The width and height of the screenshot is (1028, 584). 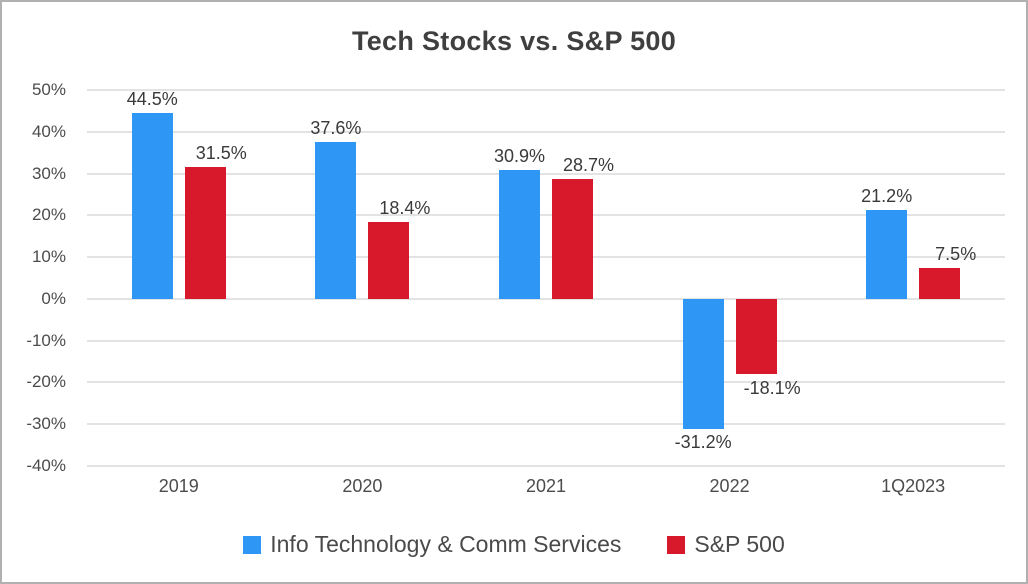 I want to click on data-label: 21.2%, so click(x=887, y=196).